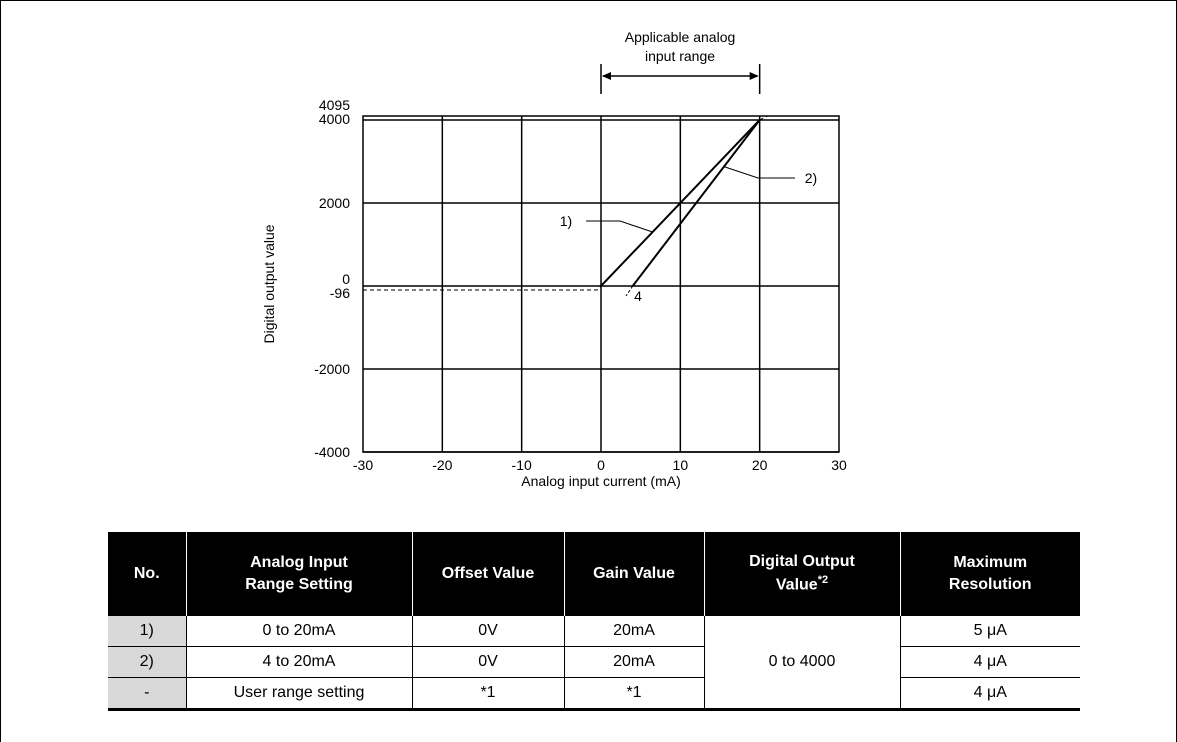 This screenshot has height=742, width=1177. What do you see at coordinates (811, 178) in the screenshot?
I see `callout-label-2: 2)` at bounding box center [811, 178].